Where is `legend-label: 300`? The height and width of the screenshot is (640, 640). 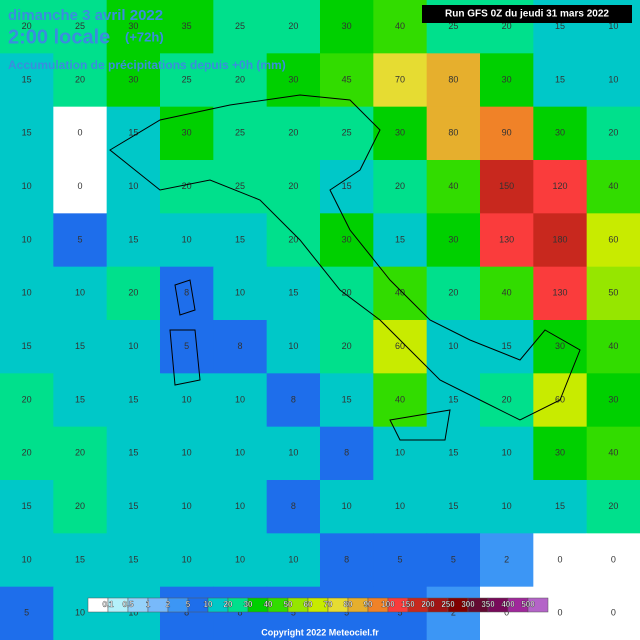 legend-label: 300 is located at coordinates (468, 604).